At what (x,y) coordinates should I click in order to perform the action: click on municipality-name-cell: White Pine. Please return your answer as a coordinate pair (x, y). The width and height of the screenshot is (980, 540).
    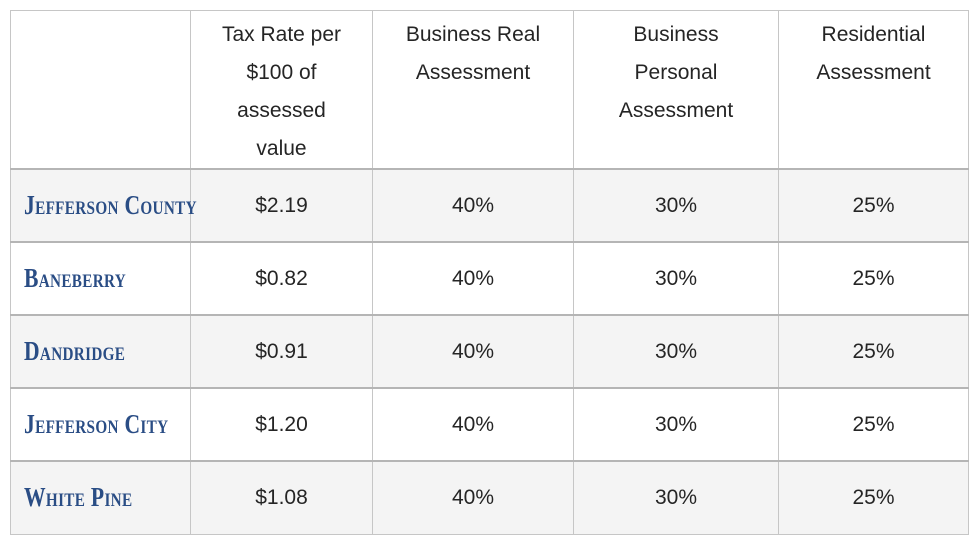
    Looking at the image, I should click on (100, 497).